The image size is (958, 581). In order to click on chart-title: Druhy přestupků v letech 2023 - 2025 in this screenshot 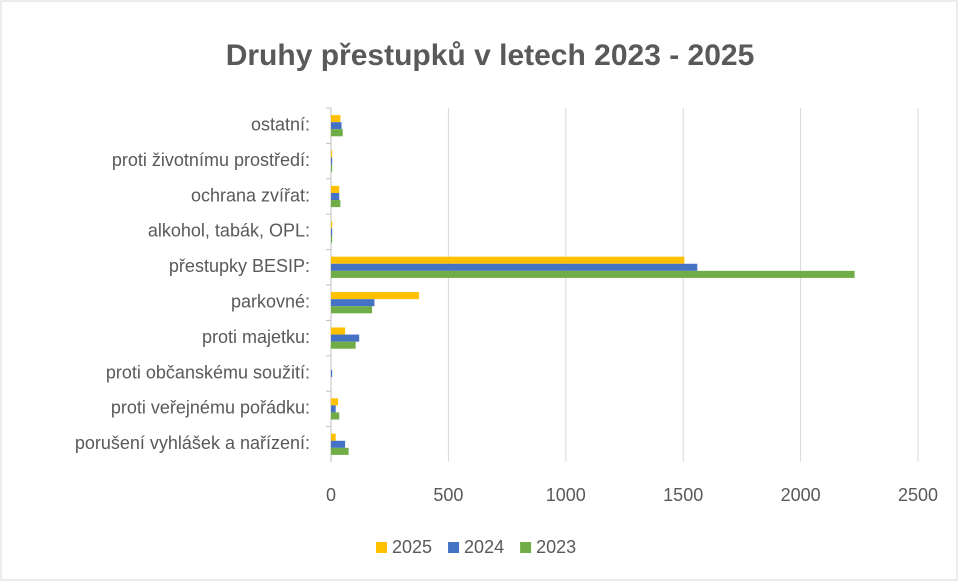, I will do `click(490, 55)`.